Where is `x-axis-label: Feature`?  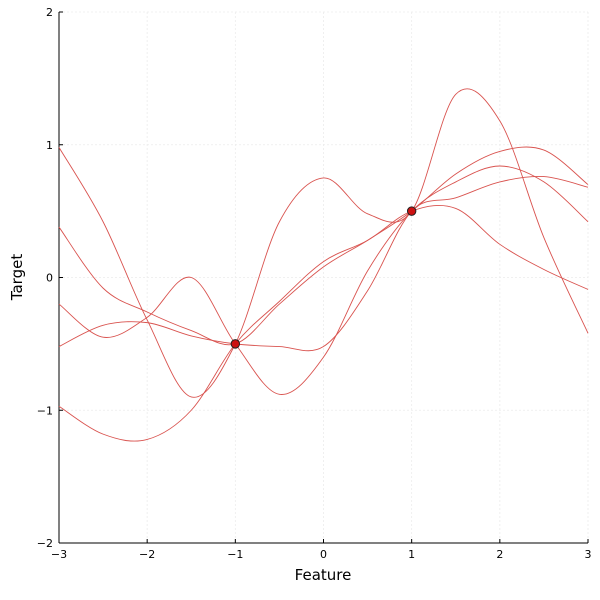
x-axis-label: Feature is located at coordinates (323, 575).